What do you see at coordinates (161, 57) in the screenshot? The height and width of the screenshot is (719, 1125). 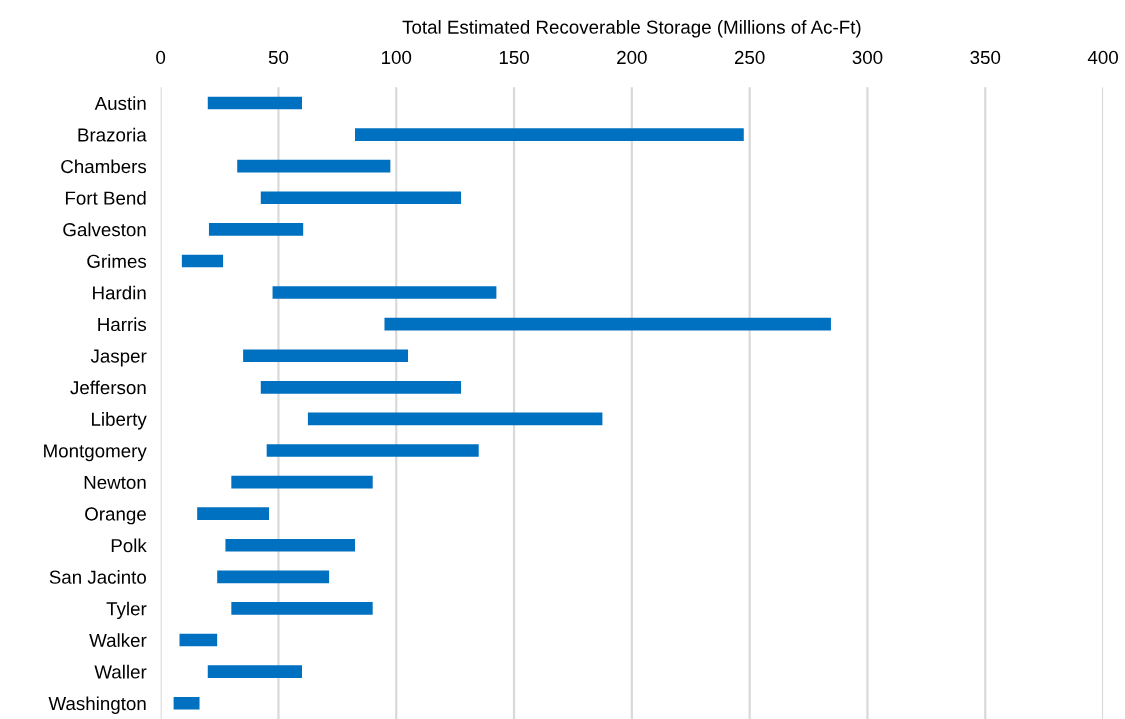 I see `x-tick-label: 0` at bounding box center [161, 57].